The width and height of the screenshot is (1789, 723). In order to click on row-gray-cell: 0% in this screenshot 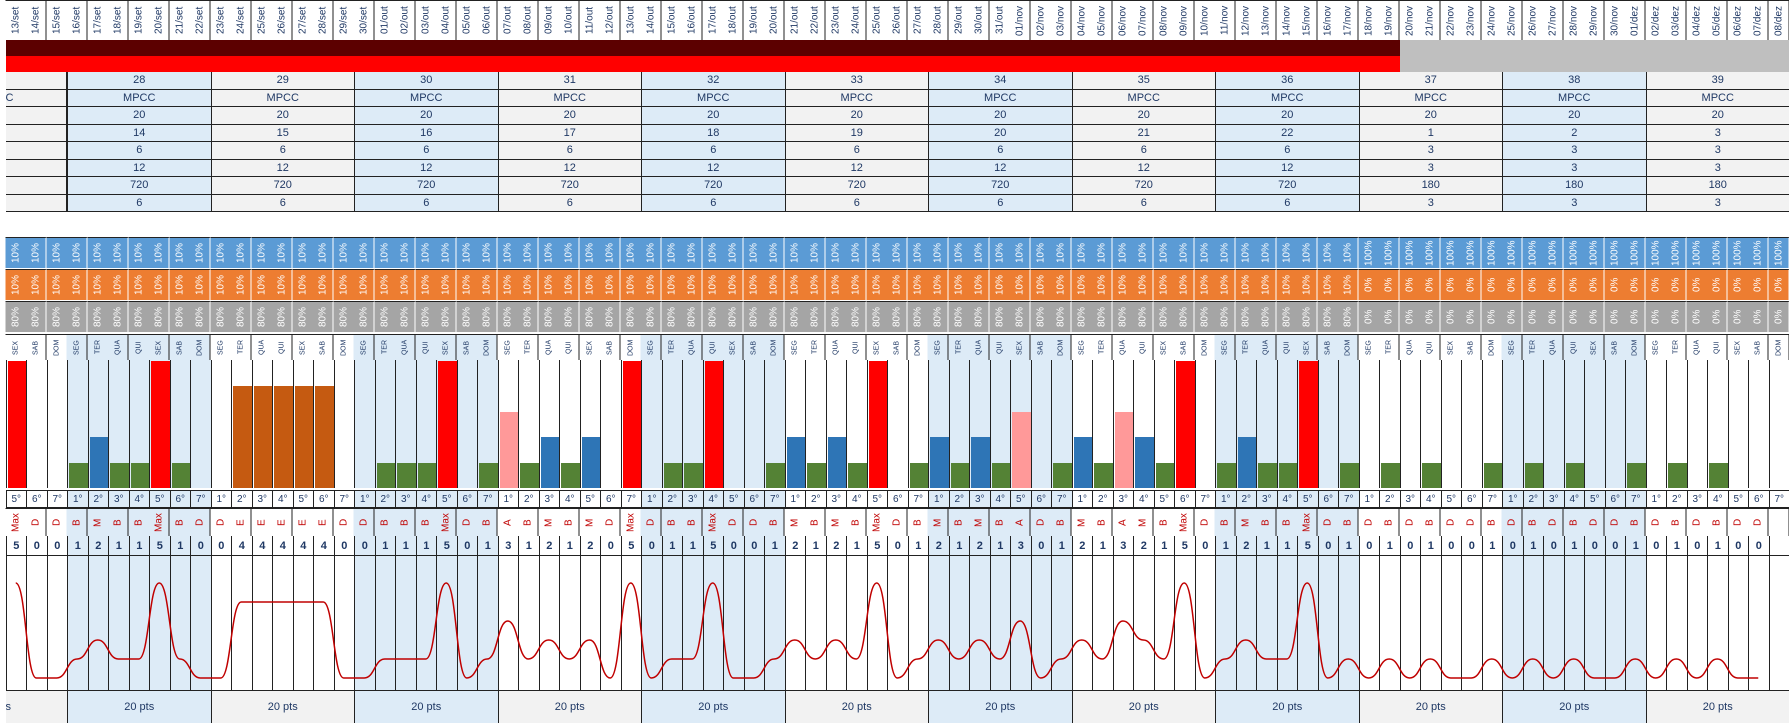, I will do `click(1471, 316)`.